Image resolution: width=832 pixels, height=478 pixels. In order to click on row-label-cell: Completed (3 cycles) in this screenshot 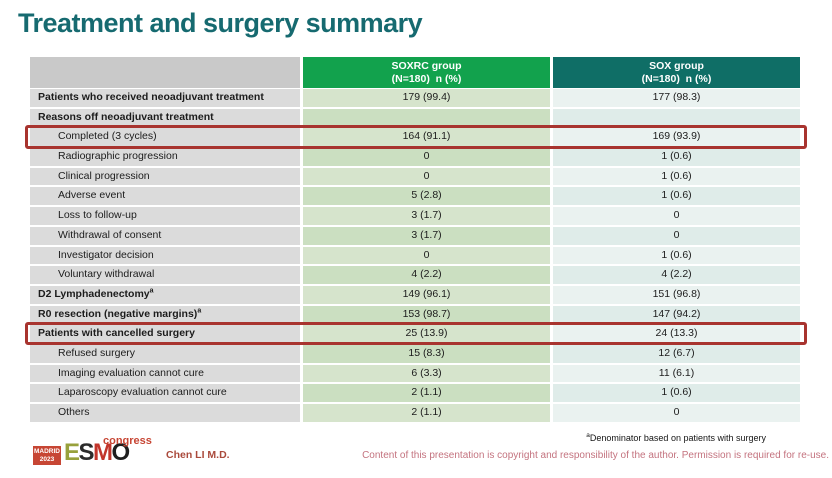, I will do `click(165, 137)`.